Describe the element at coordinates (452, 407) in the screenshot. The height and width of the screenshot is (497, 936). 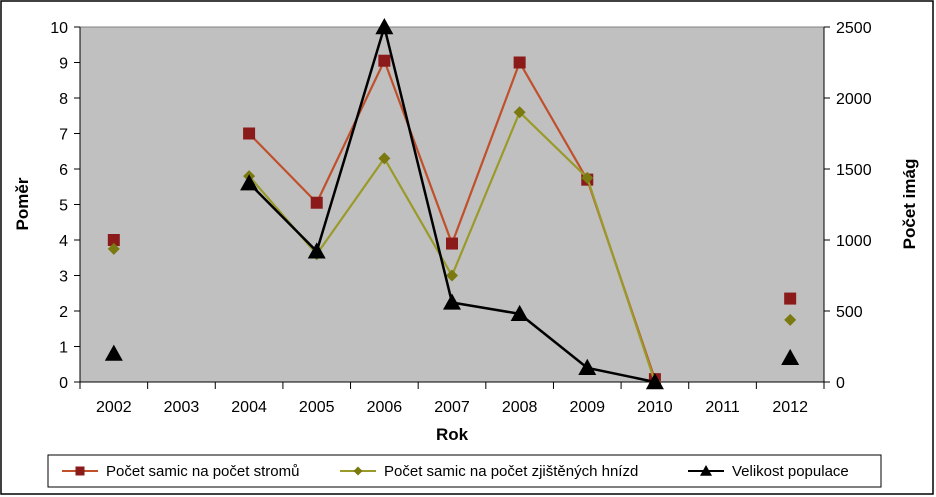
I see `x-tick-label: 2007` at that location.